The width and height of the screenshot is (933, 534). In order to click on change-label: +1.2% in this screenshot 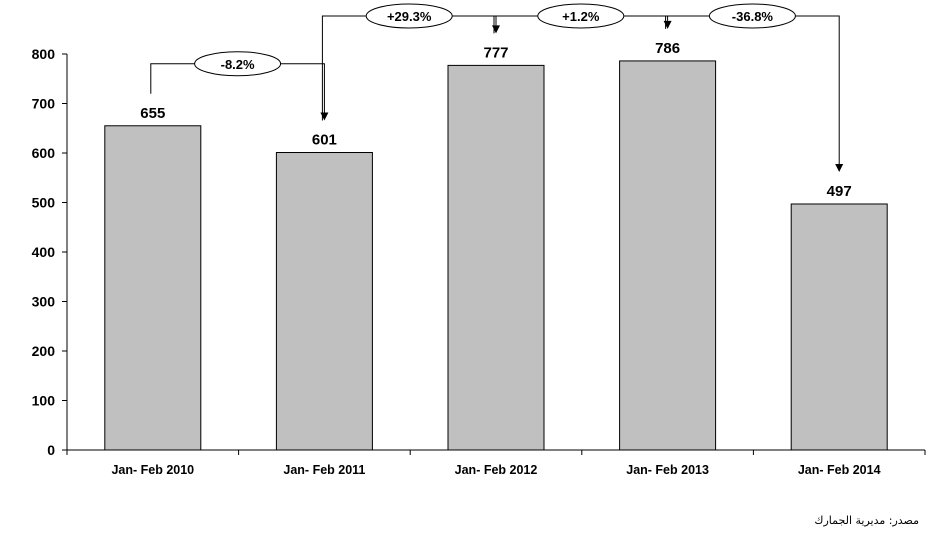, I will do `click(581, 16)`.